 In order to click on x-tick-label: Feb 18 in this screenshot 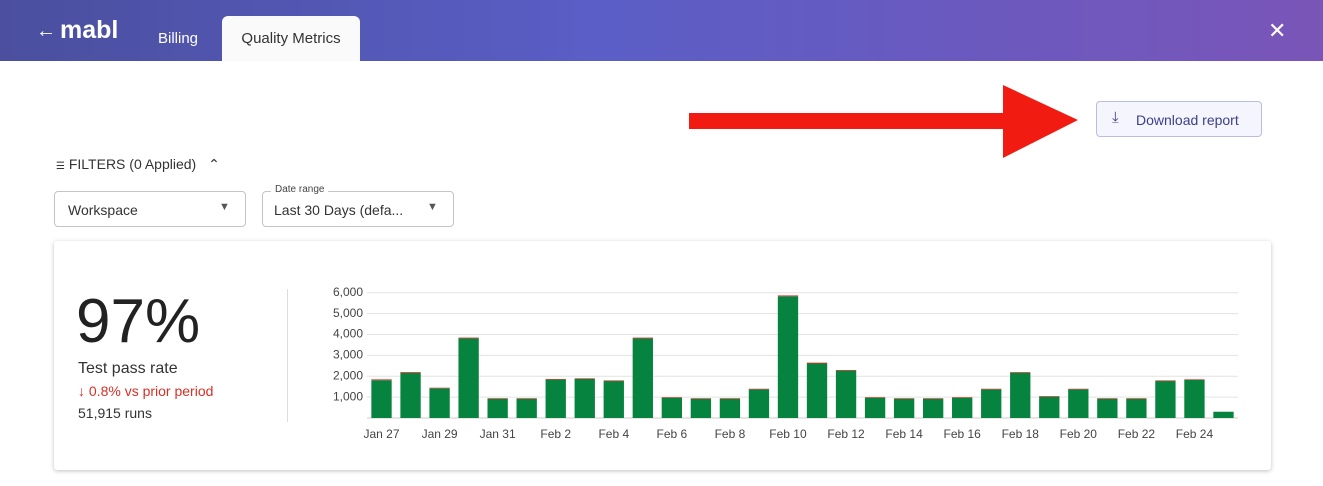, I will do `click(1021, 434)`.